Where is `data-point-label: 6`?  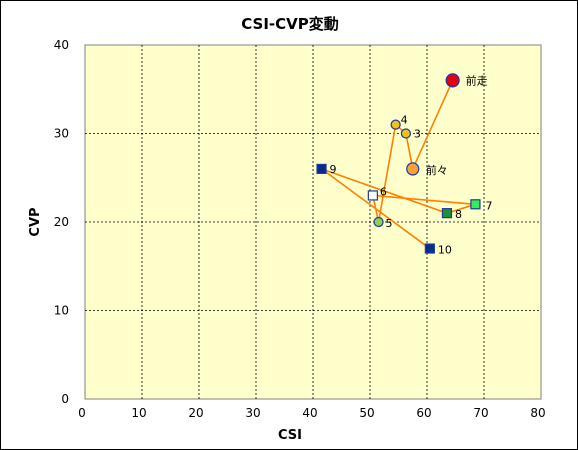 data-point-label: 6 is located at coordinates (383, 191).